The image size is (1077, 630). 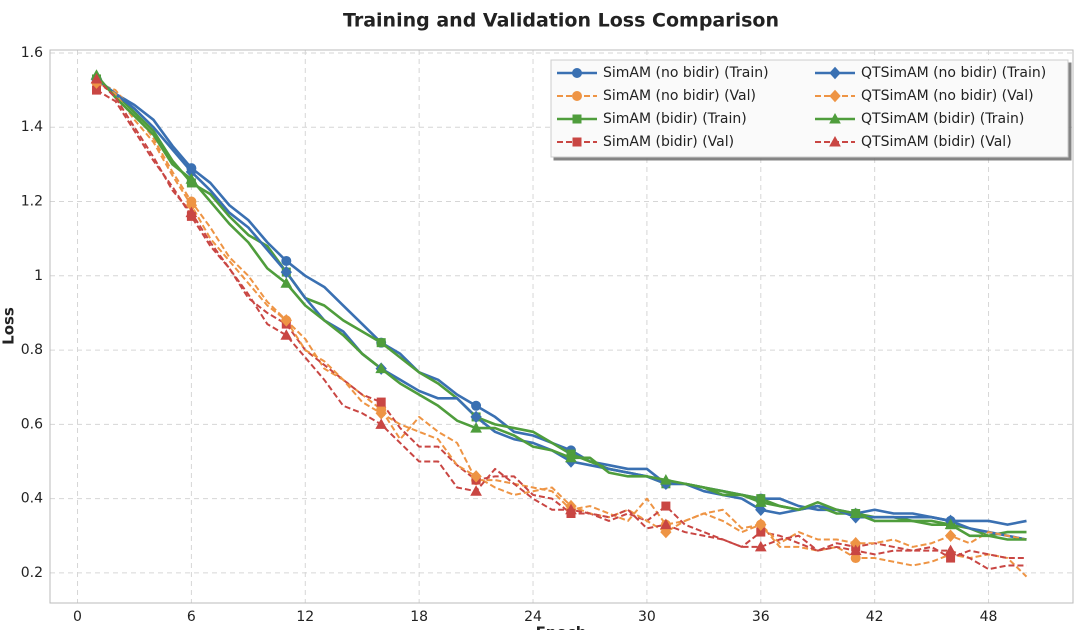 What do you see at coordinates (936, 142) in the screenshot?
I see `legend-label: QTSimAM (bidir) (Val)` at bounding box center [936, 142].